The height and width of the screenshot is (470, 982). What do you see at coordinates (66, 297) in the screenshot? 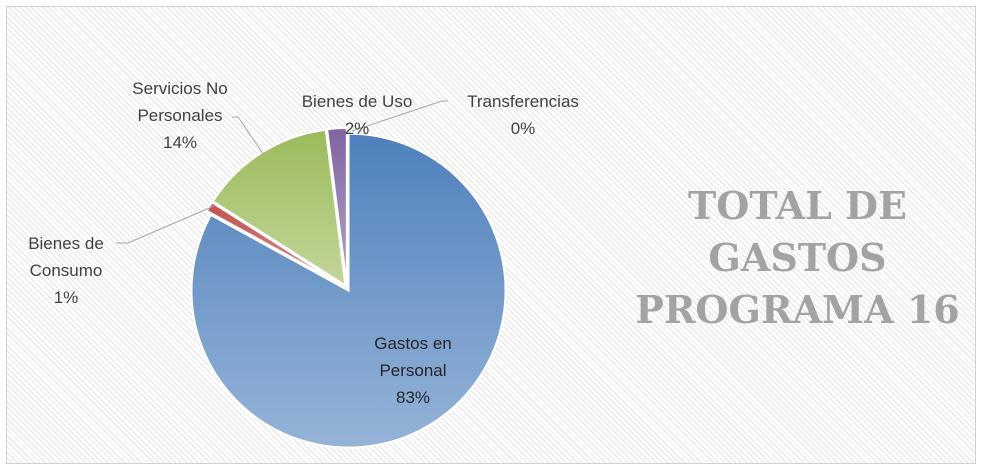
I see `value-label: 1%` at bounding box center [66, 297].